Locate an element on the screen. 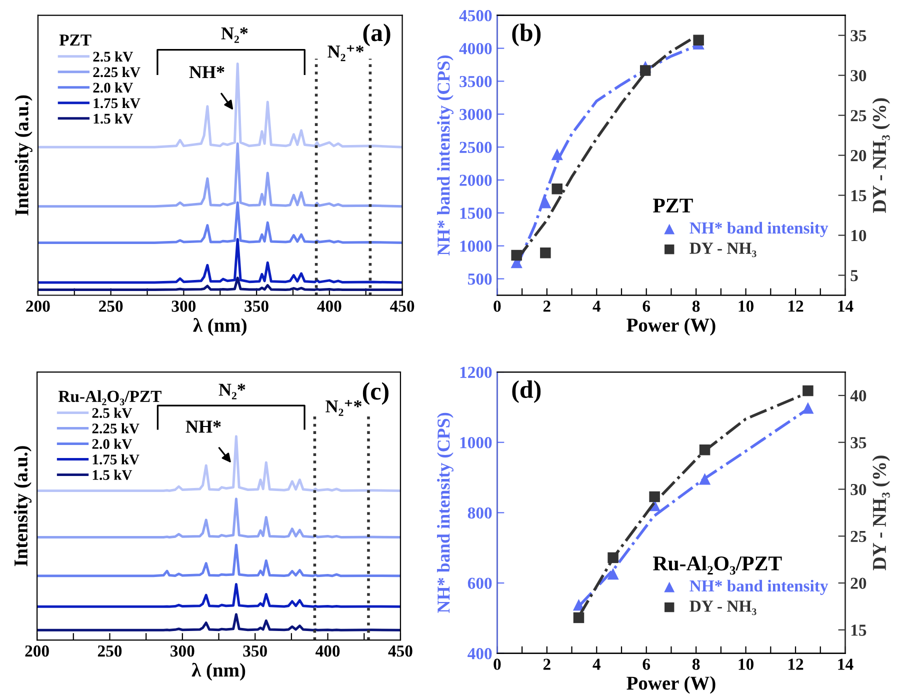  x-tick-label: 350 is located at coordinates (256, 306).